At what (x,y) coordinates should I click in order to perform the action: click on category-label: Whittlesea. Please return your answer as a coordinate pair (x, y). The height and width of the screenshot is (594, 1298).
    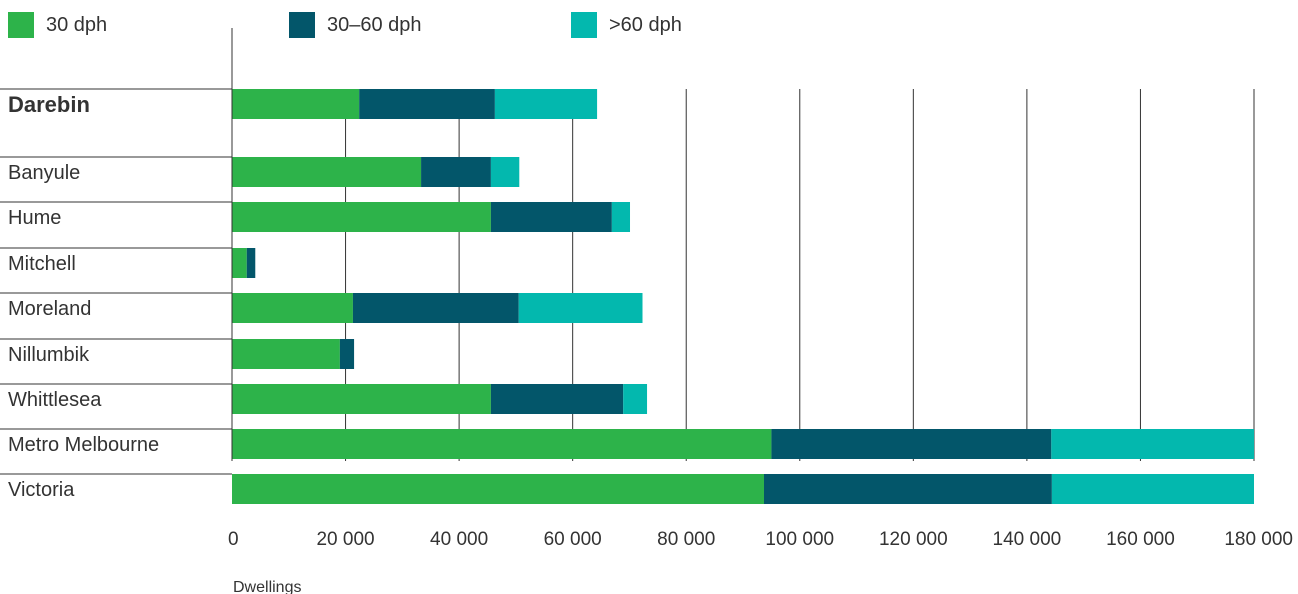
    Looking at the image, I should click on (55, 400).